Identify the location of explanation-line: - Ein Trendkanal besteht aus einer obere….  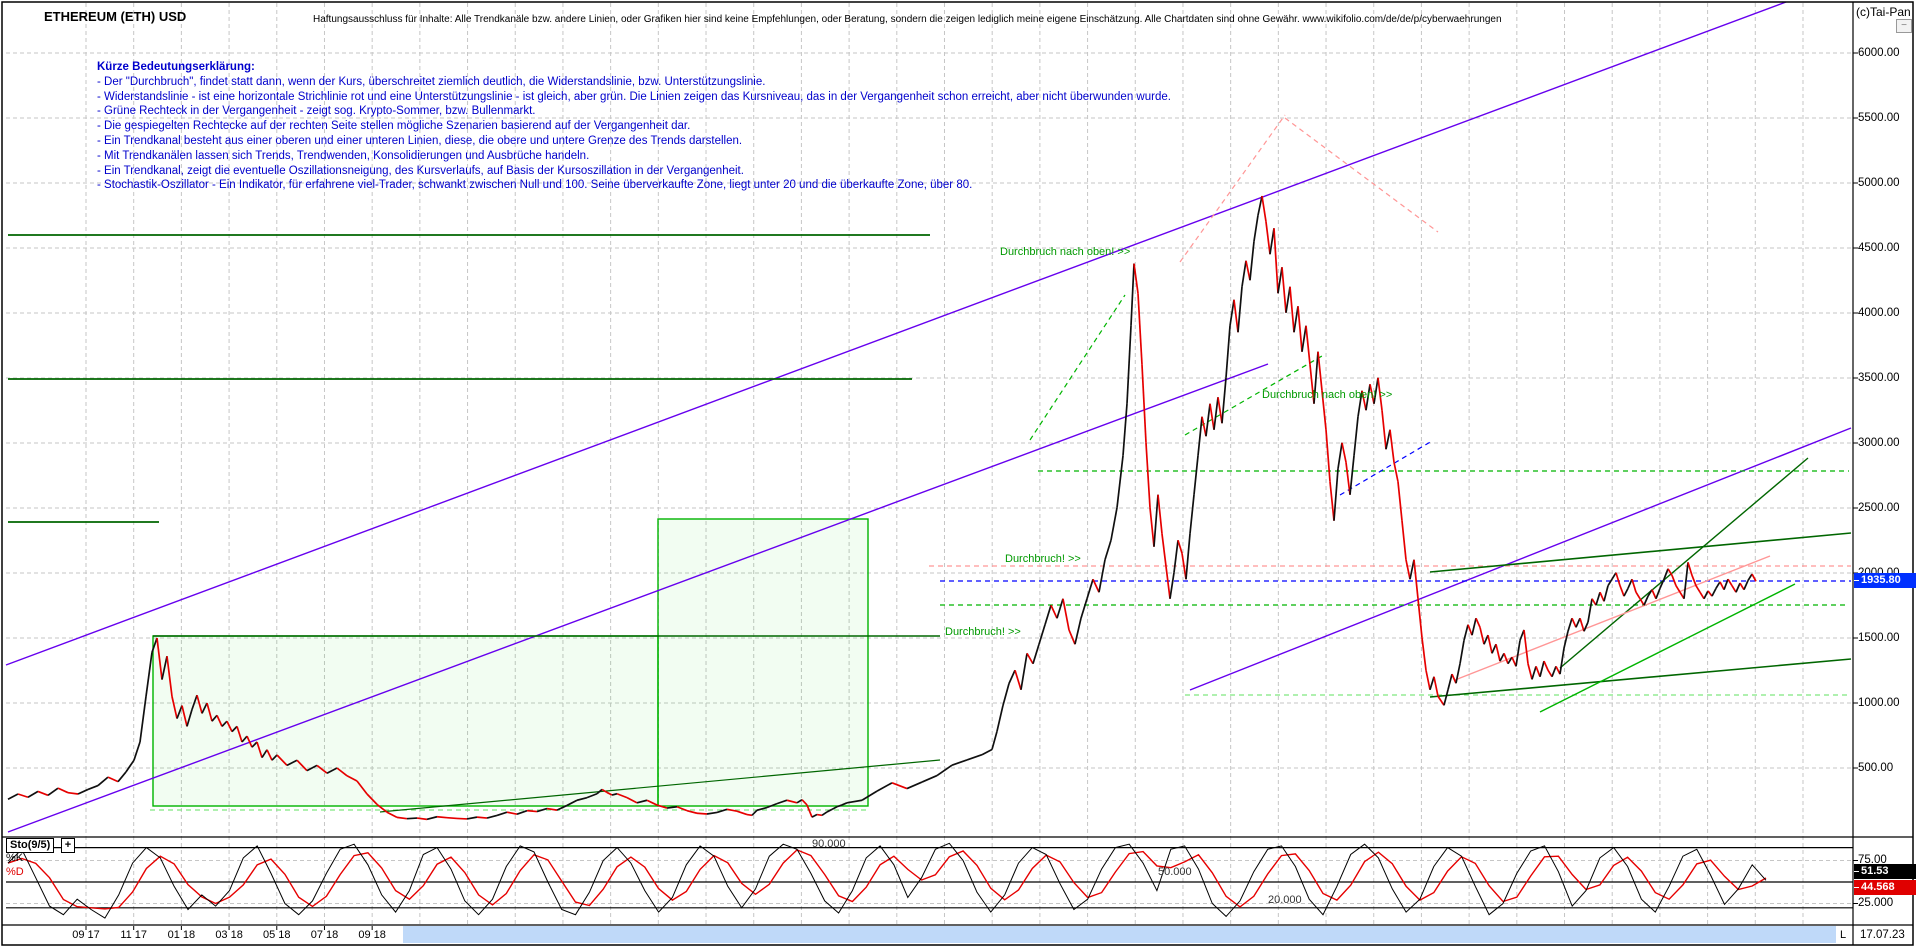
(420, 140).